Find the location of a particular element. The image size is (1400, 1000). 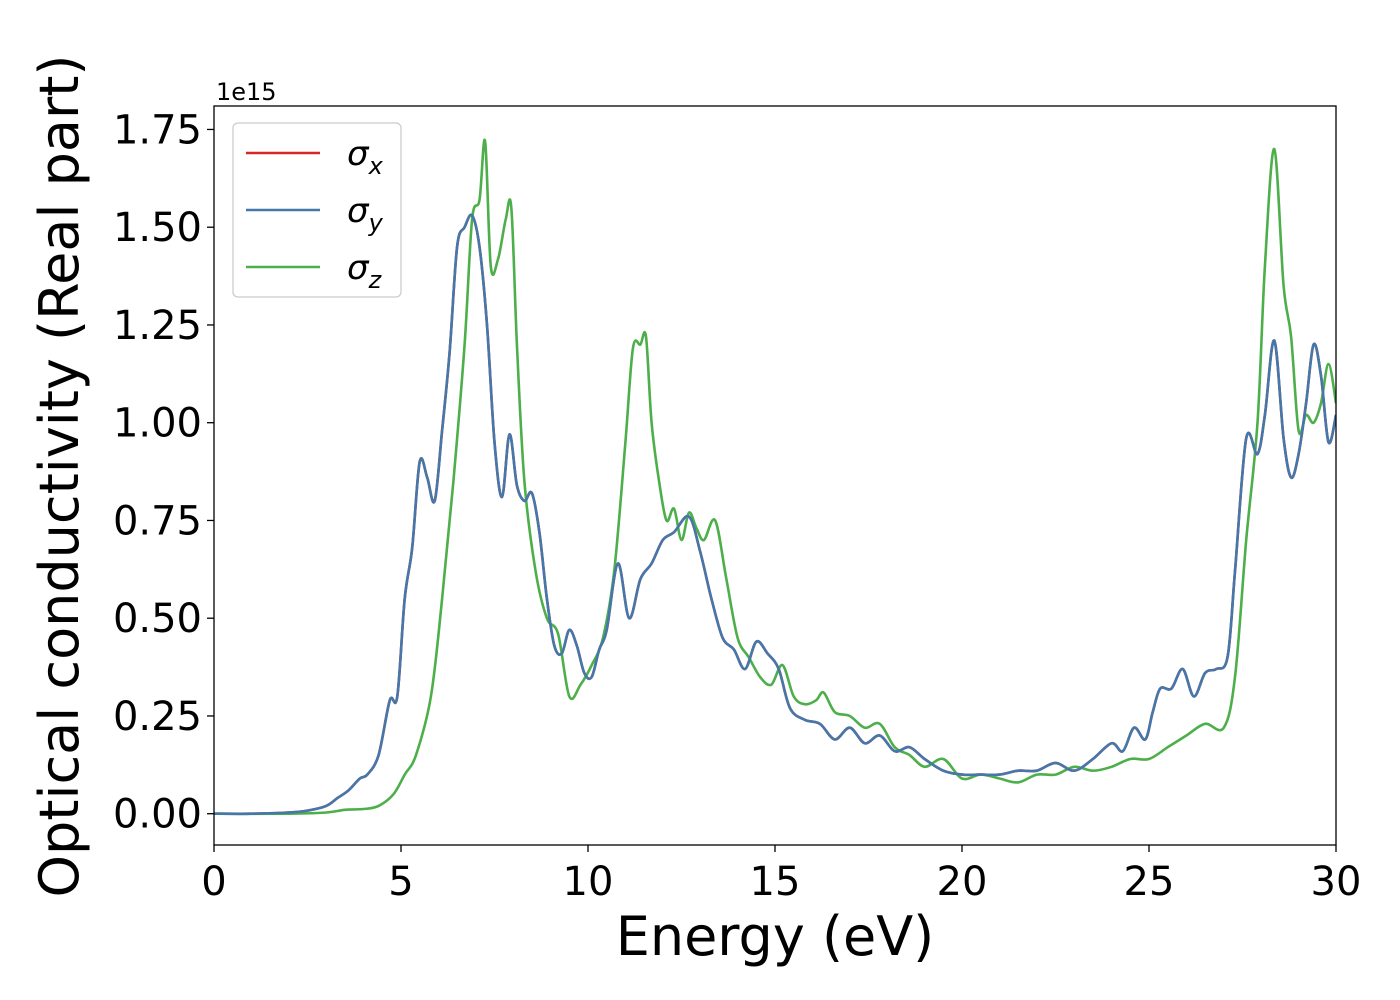

y-tick-label: 1.00 is located at coordinates (157, 424).